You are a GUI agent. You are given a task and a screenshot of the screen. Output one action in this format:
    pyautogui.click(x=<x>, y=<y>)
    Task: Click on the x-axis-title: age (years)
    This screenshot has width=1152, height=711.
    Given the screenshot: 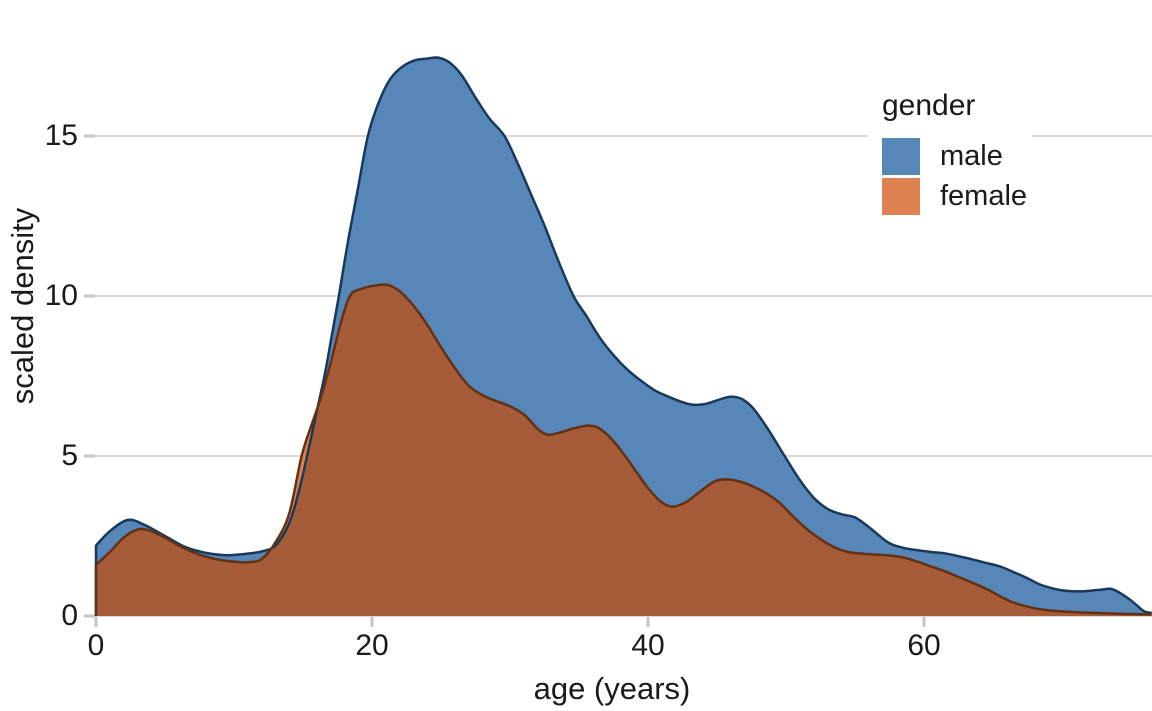 What is the action you would take?
    pyautogui.click(x=612, y=688)
    